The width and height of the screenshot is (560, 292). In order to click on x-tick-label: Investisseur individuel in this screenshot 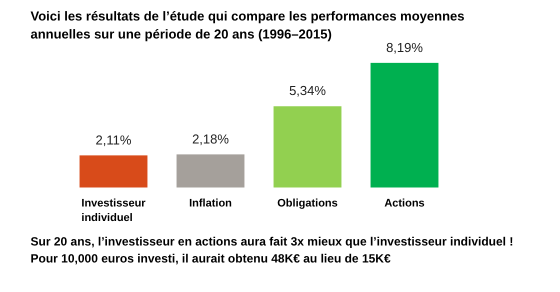, I will do `click(113, 211)`.